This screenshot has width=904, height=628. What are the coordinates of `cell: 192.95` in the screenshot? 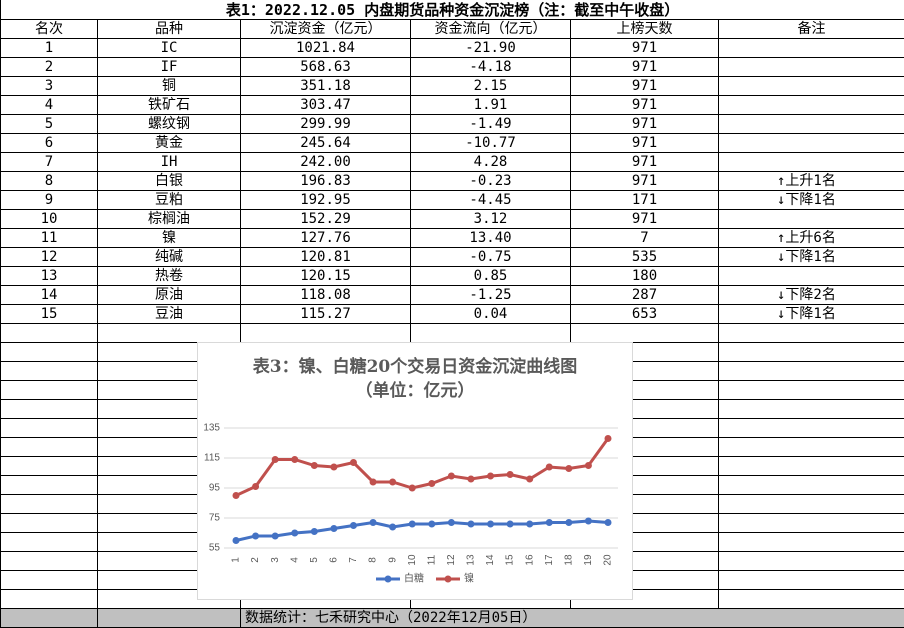 It's located at (325, 200).